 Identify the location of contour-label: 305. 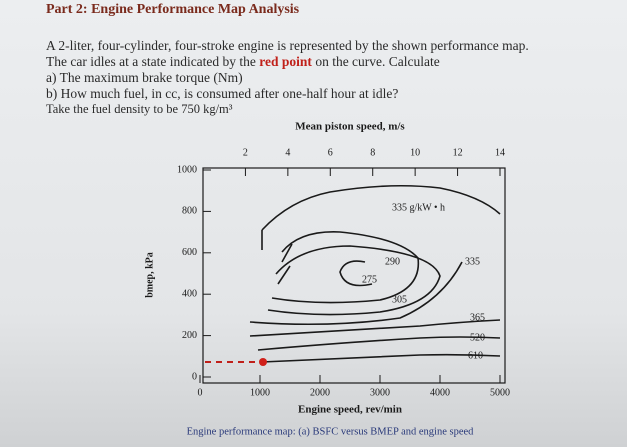
(399, 299).